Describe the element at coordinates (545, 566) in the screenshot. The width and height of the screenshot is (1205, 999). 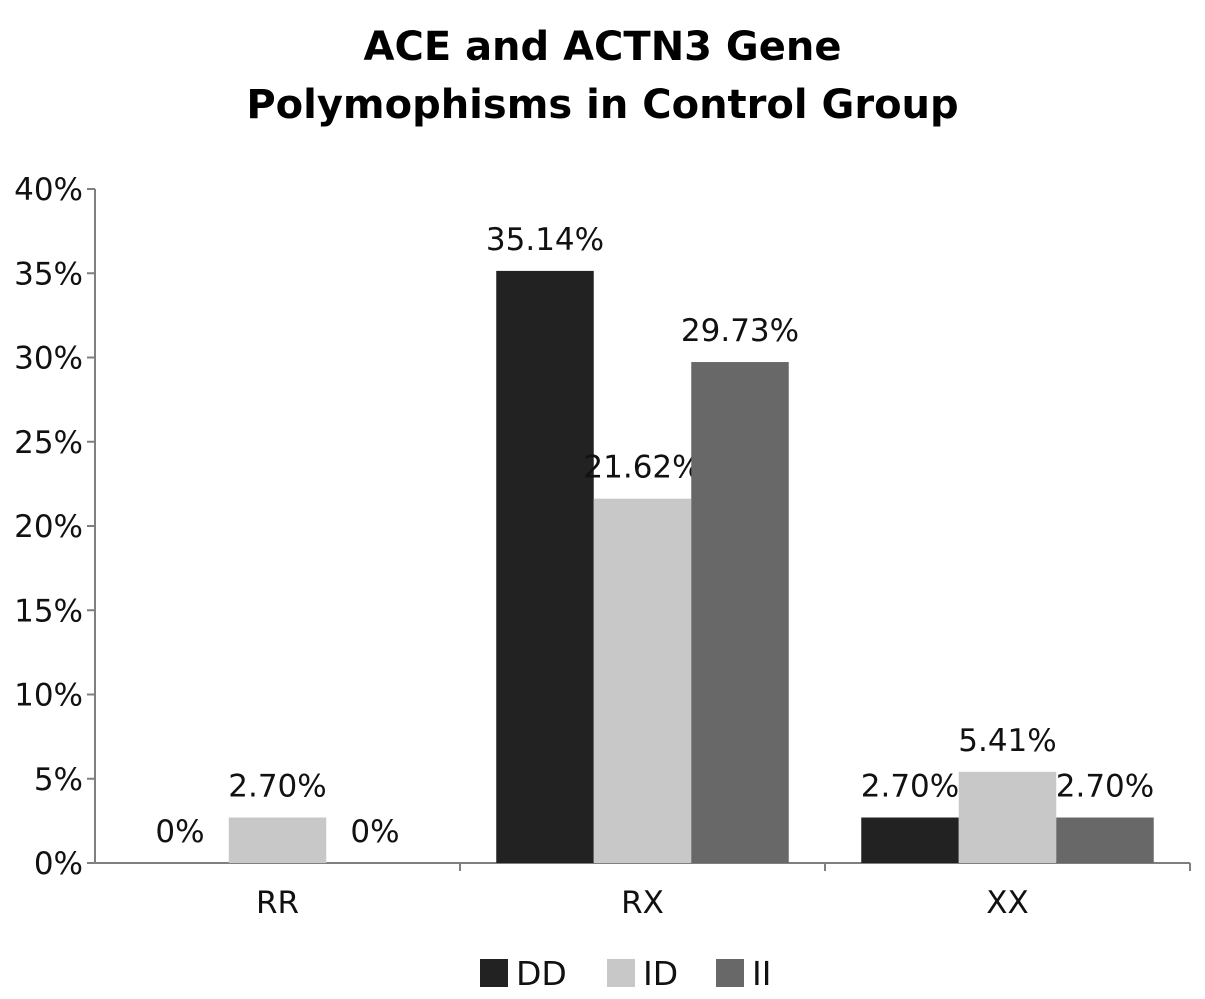
I see `bar-dd-rx` at that location.